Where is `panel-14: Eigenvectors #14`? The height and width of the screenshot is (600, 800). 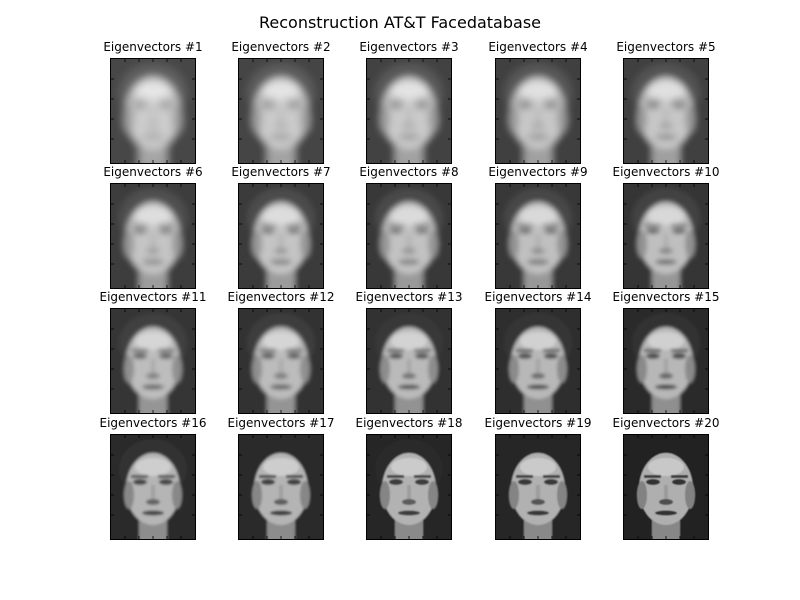
panel-14: Eigenvectors #14 is located at coordinates (538, 352).